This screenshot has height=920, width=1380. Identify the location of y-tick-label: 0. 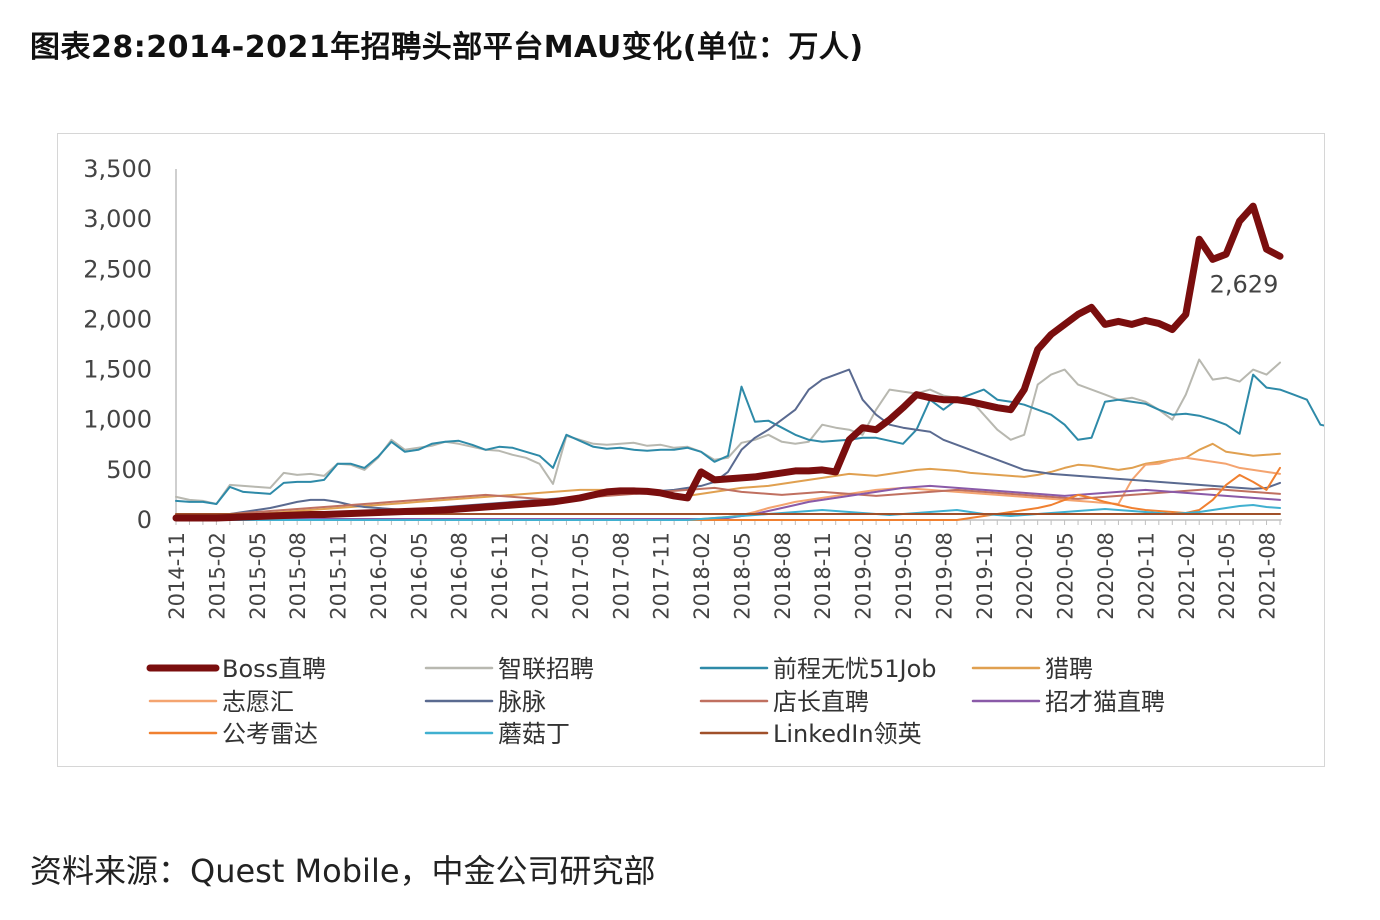
(144, 520).